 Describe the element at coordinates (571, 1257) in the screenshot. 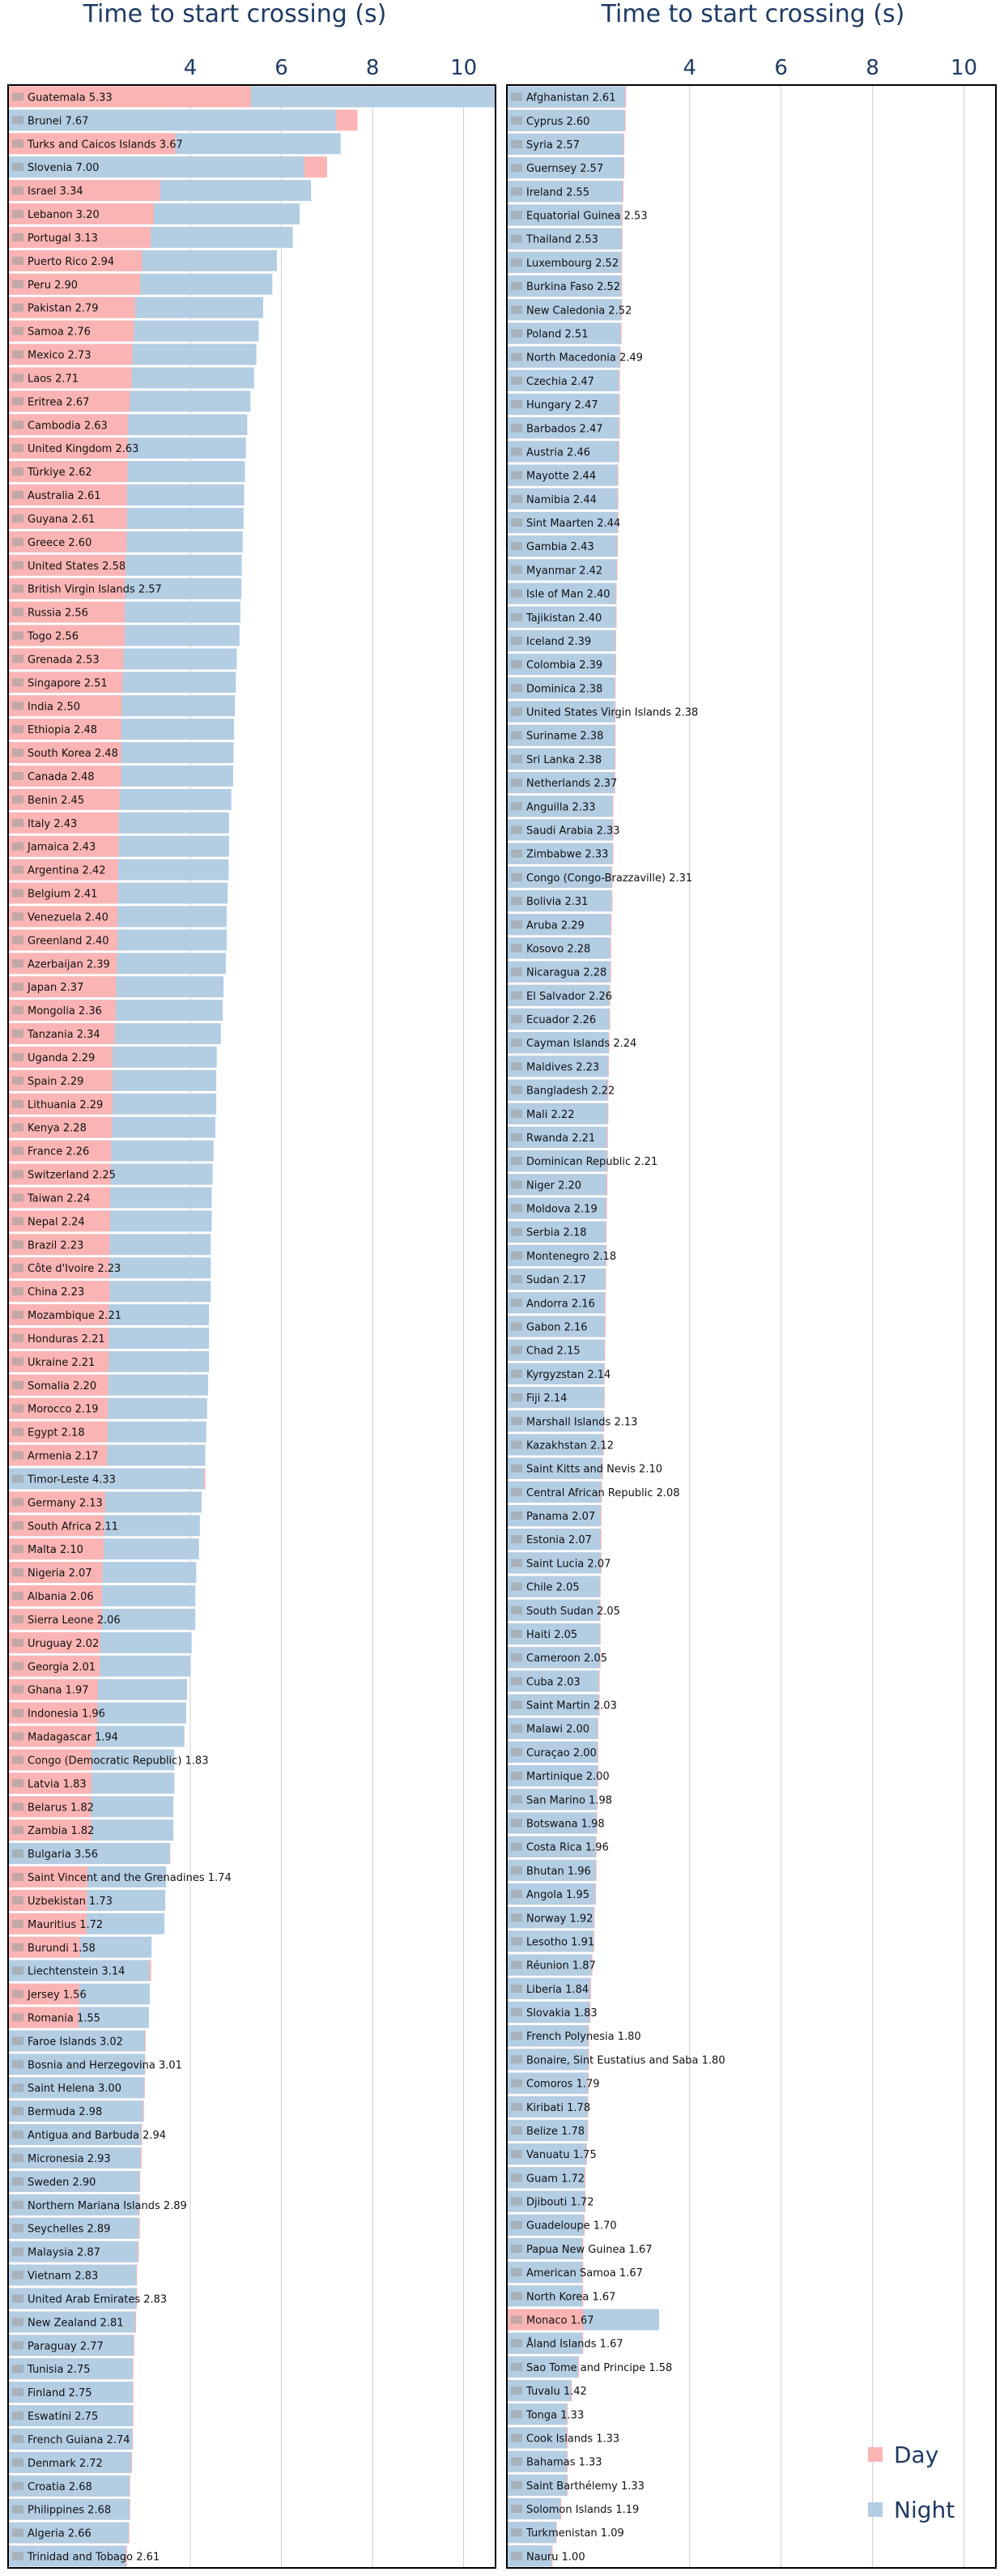

I see `right-bar-label: Montenegro 2.18` at that location.